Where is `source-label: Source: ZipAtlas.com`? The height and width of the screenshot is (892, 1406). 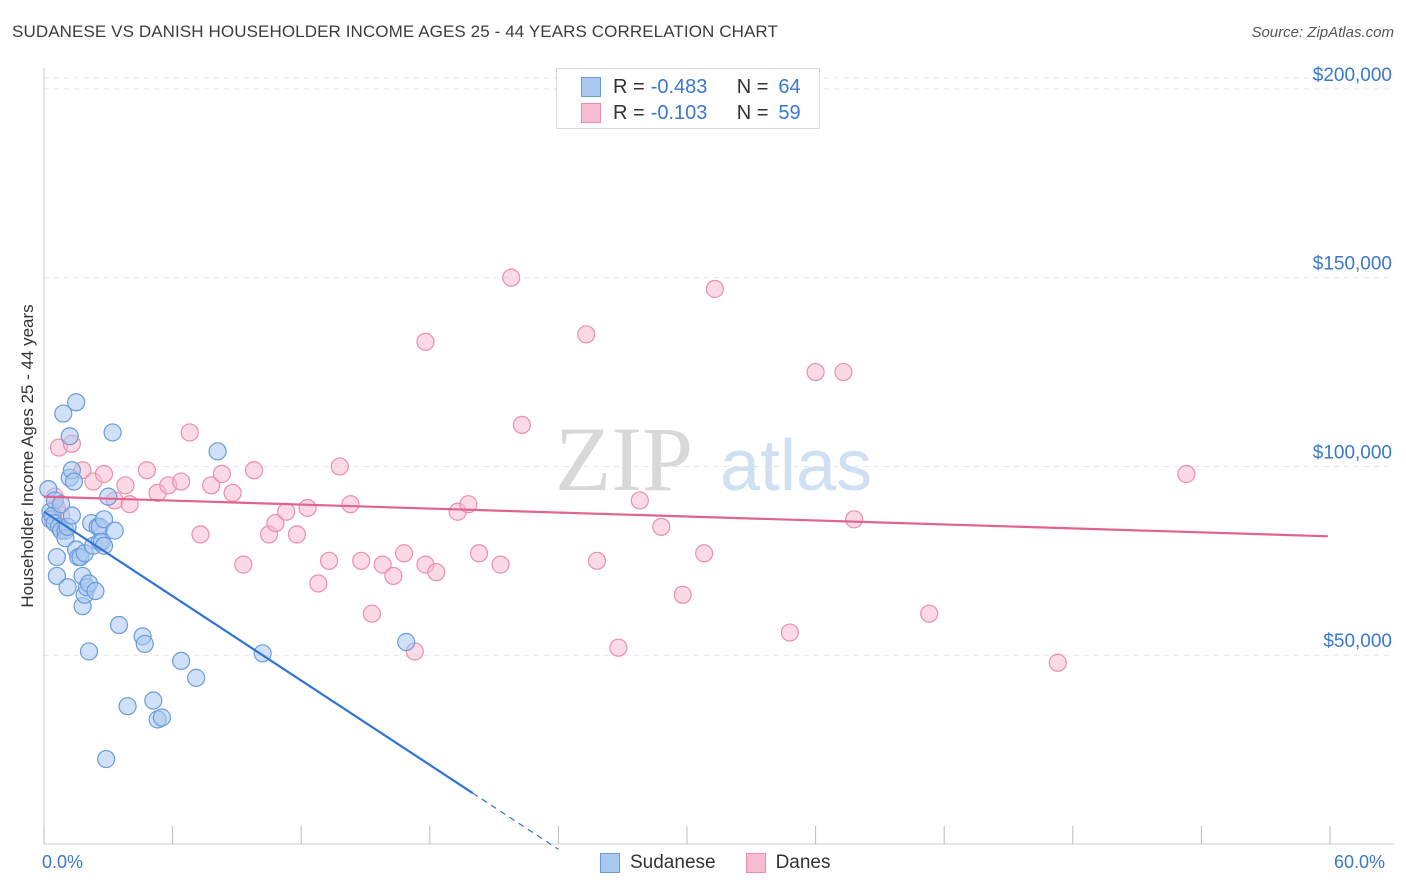 source-label: Source: ZipAtlas.com is located at coordinates (1322, 32).